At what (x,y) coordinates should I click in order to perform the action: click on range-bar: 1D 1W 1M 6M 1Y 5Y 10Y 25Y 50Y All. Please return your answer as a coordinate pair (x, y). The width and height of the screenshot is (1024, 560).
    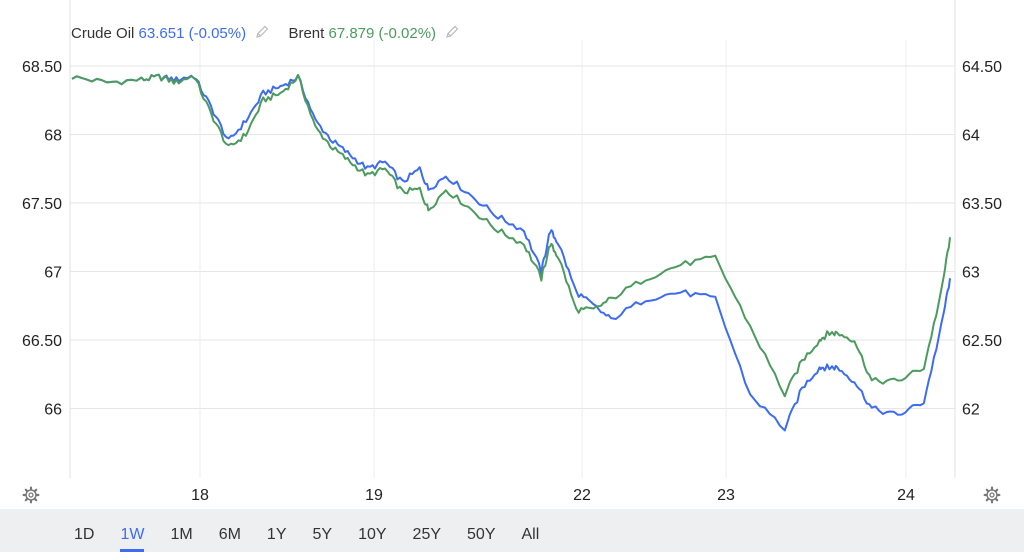
    Looking at the image, I should click on (512, 530).